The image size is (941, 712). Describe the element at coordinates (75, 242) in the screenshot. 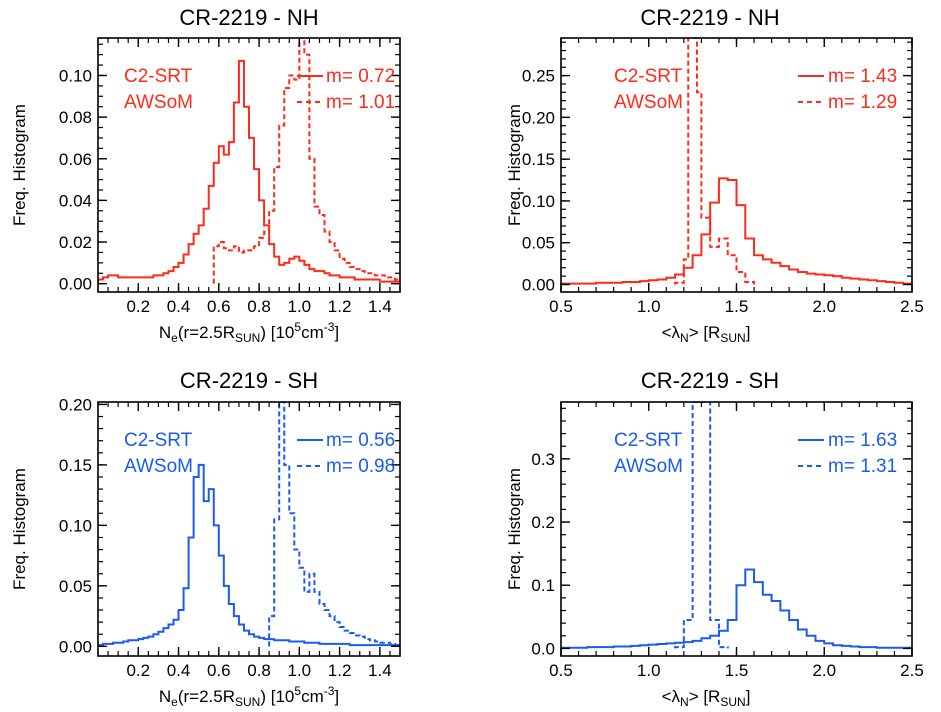

I see `y-tick-label: 0.02` at that location.